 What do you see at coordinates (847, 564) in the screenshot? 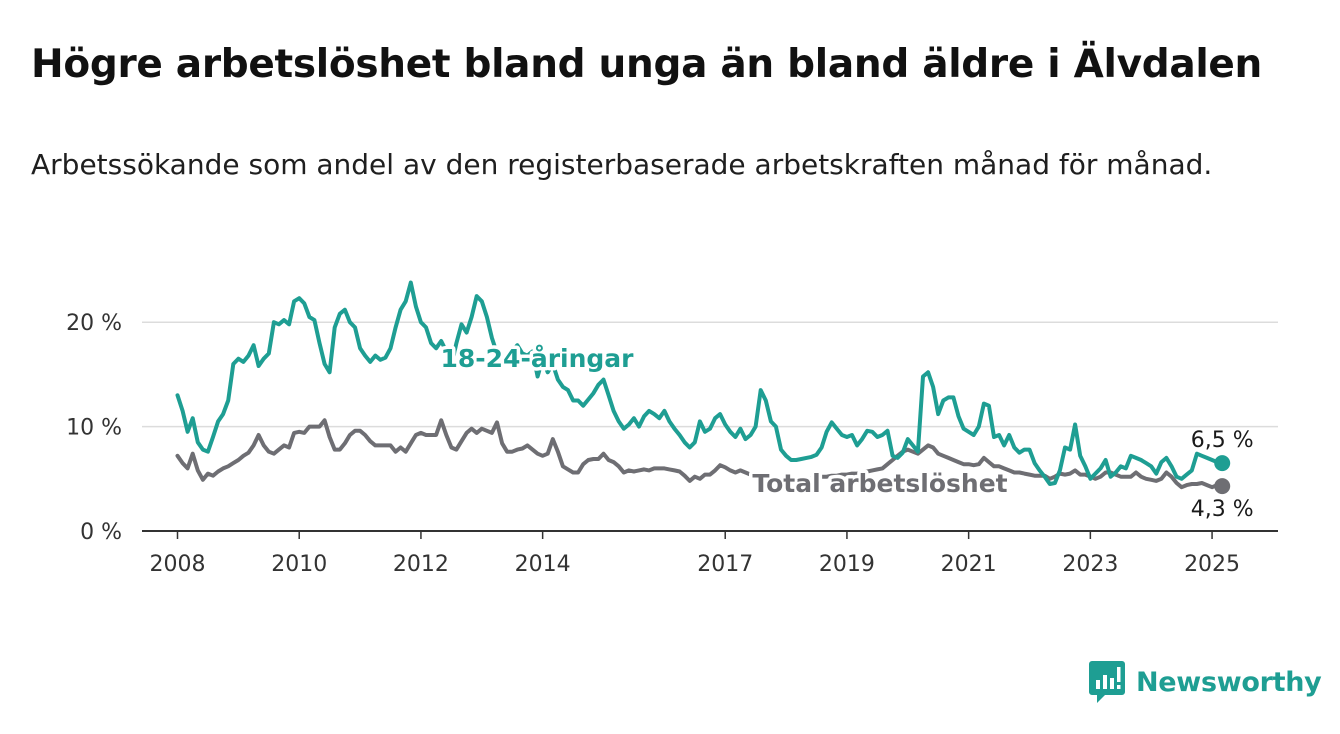
I see `x-tick-label: 2019` at bounding box center [847, 564].